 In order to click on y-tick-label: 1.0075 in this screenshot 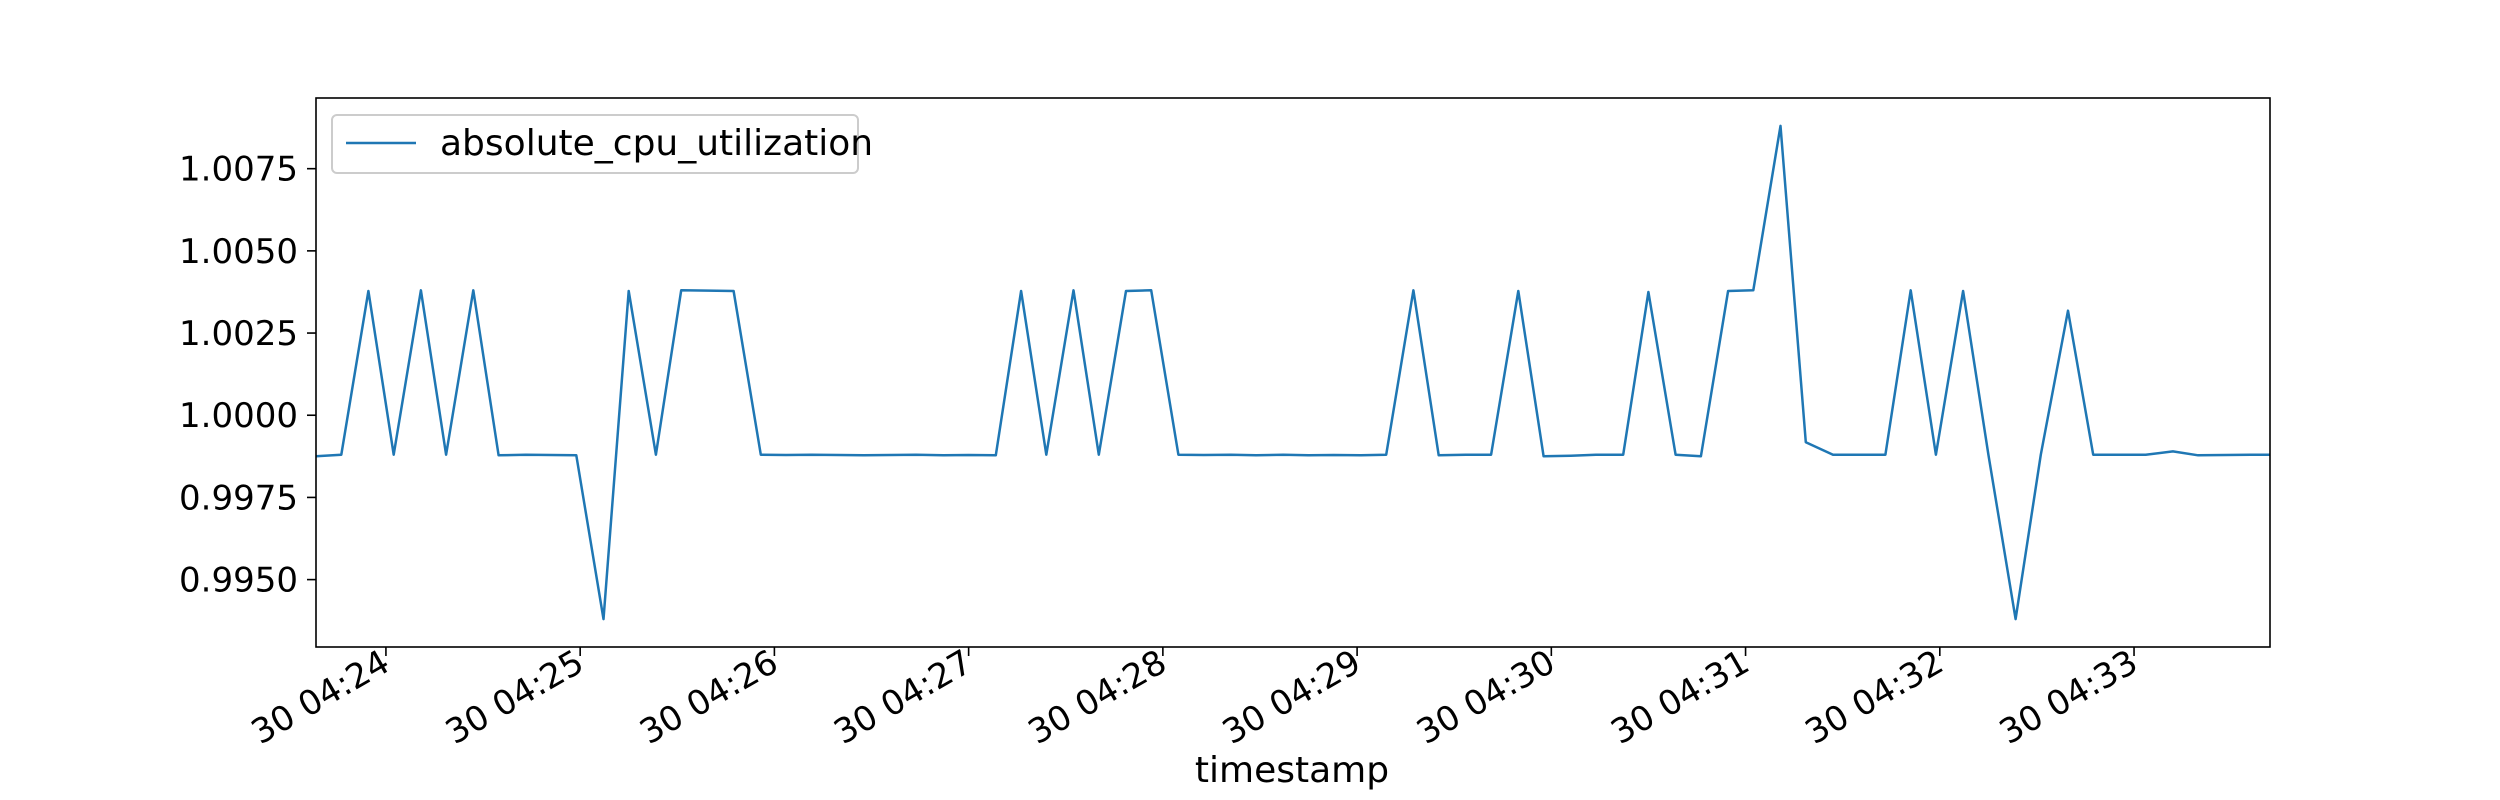, I will do `click(238, 170)`.